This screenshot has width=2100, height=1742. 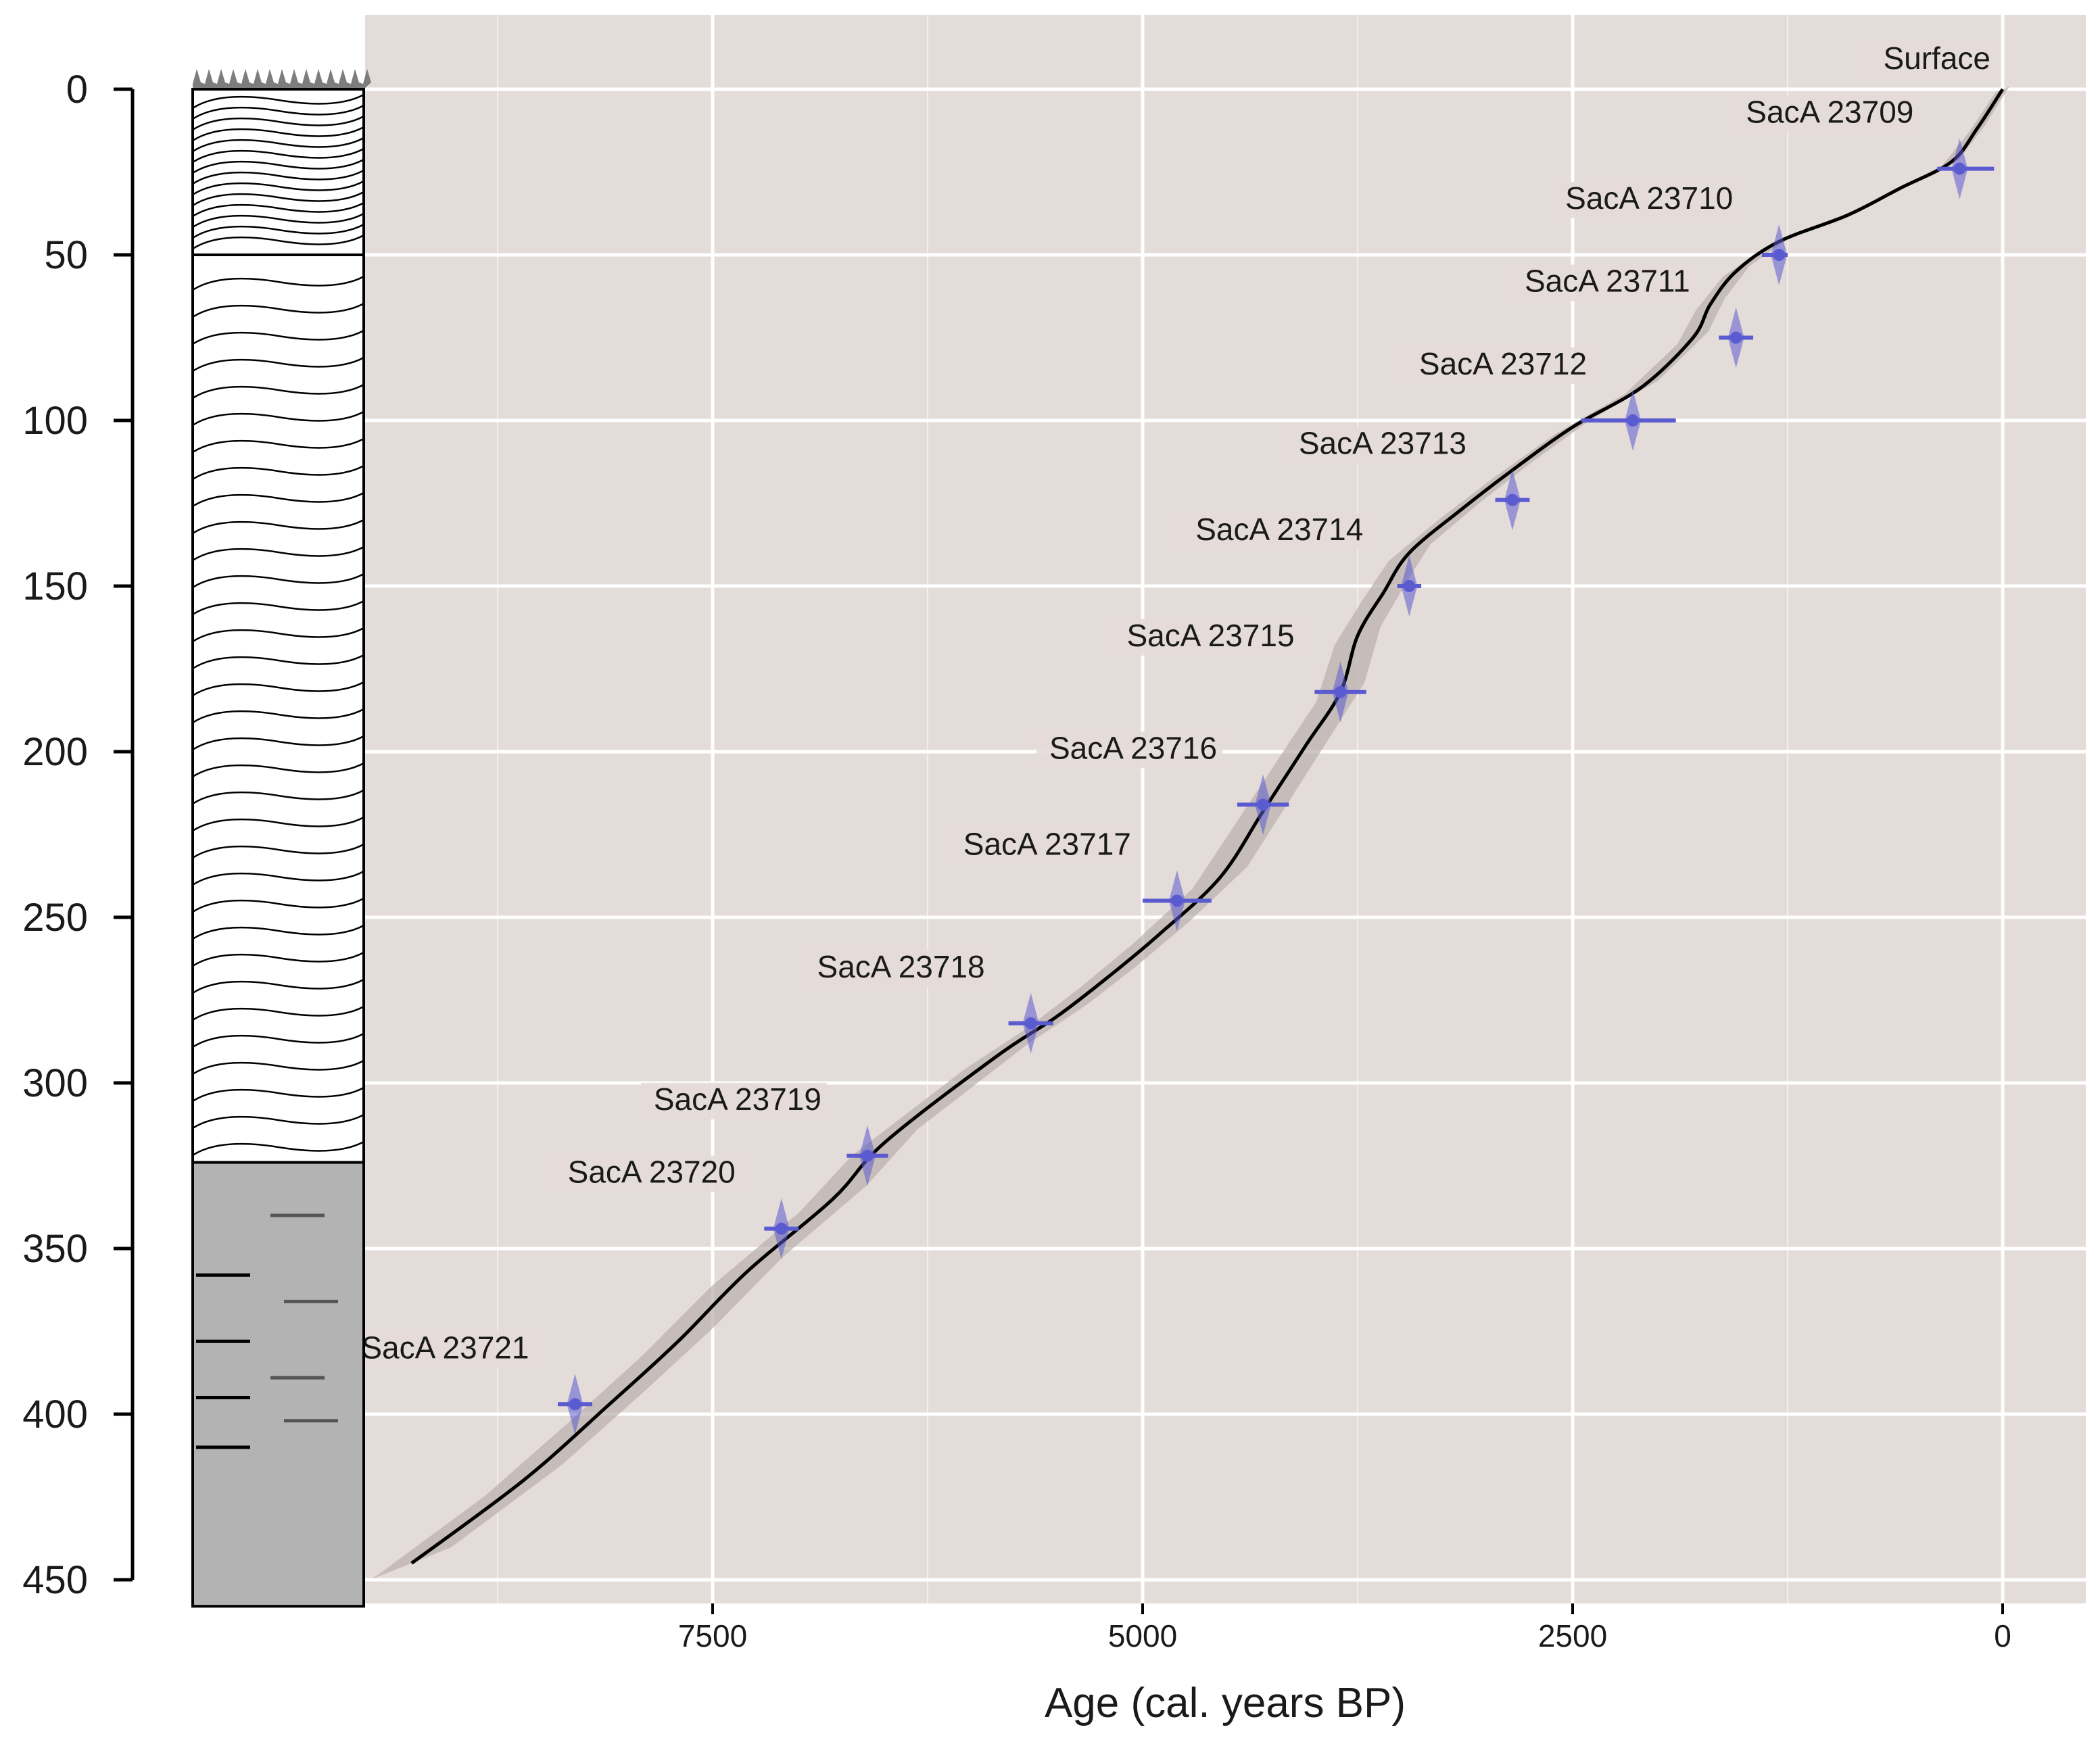 I want to click on x-axis-title: Age (cal. years BP), so click(x=1225, y=1703).